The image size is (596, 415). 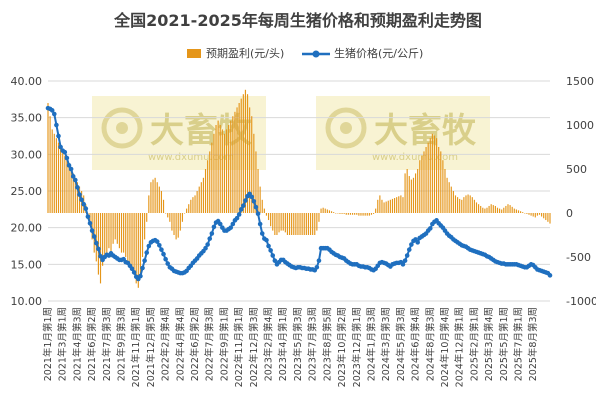 I want to click on watermark-right: 大畜牧 www.dxumu.com, so click(x=403, y=133).